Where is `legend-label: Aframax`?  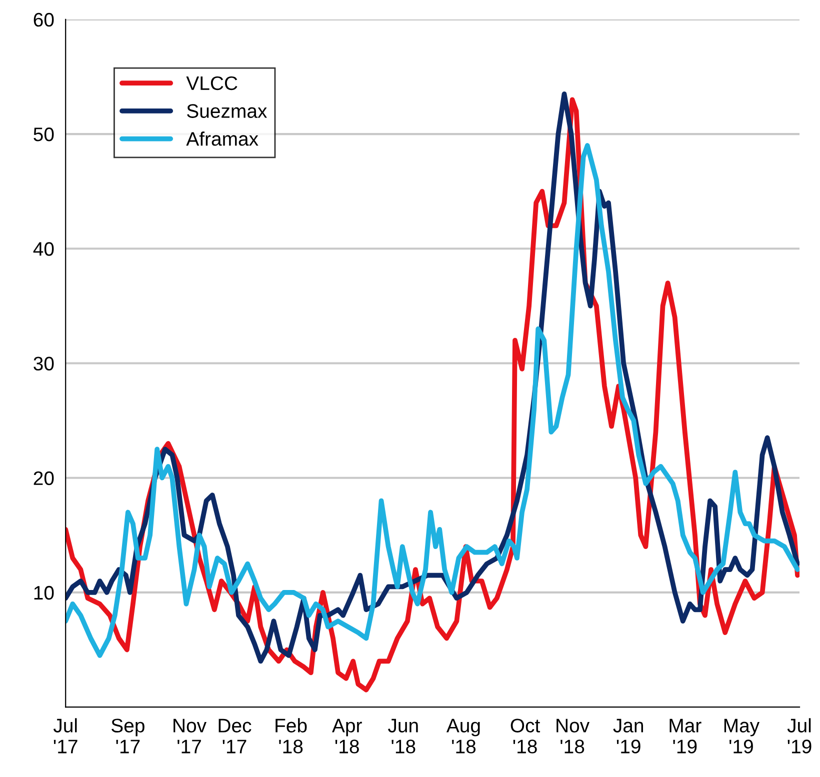 legend-label: Aframax is located at coordinates (222, 139).